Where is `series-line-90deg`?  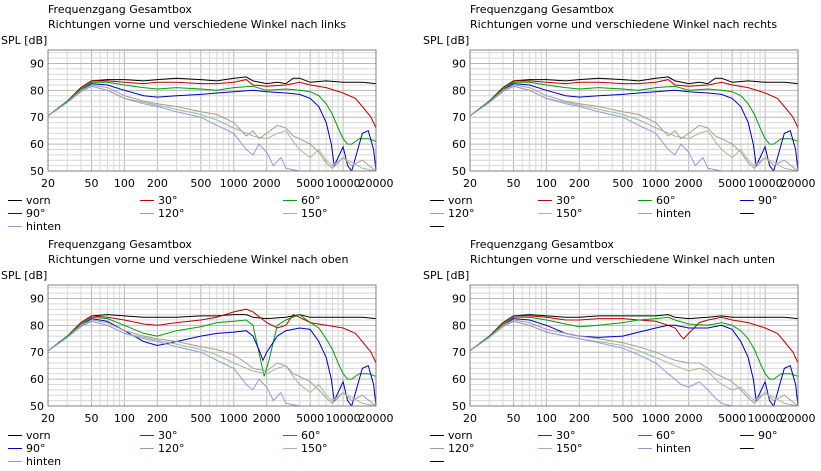 series-line-90deg is located at coordinates (212, 127).